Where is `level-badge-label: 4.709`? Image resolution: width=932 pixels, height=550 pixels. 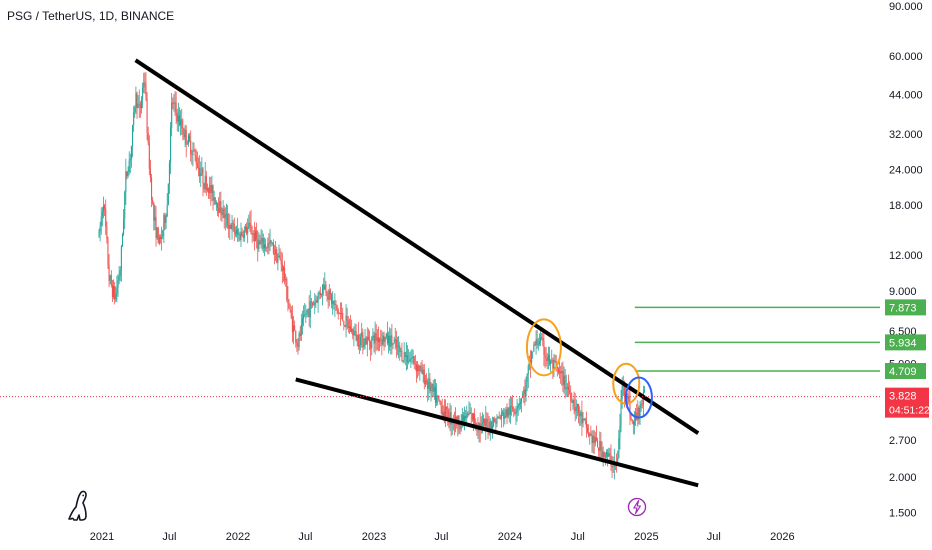
level-badge-label: 4.709 is located at coordinates (903, 372).